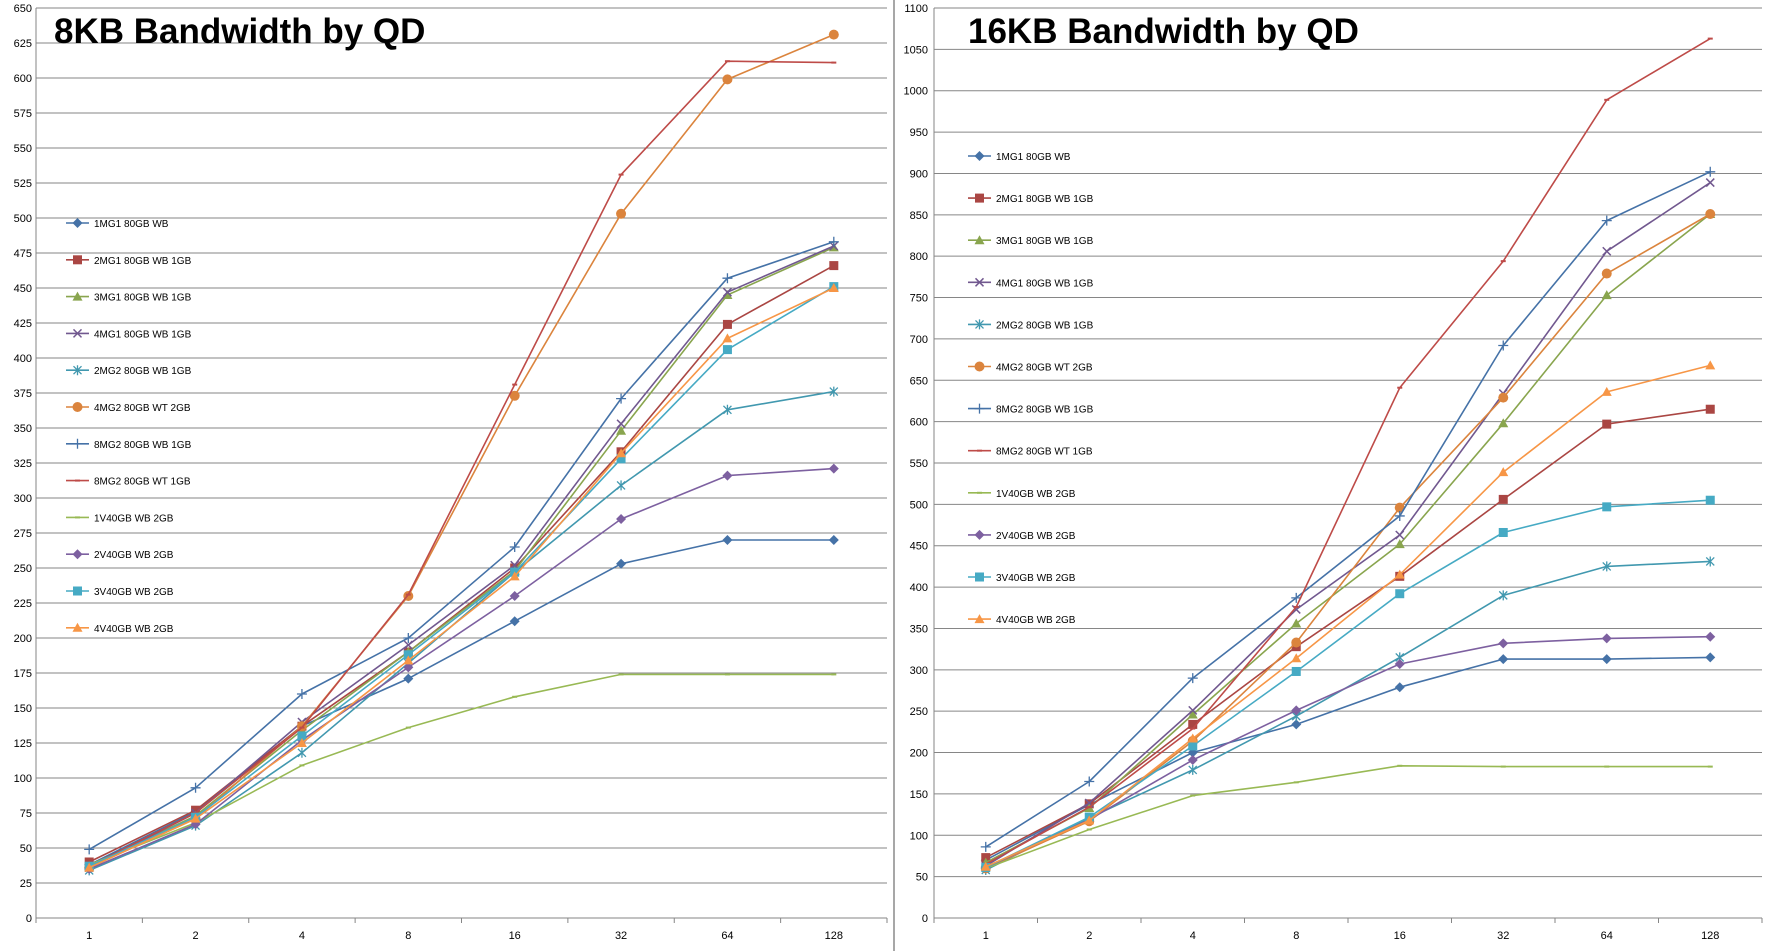  I want to click on y-tick-label: 175, so click(23, 674).